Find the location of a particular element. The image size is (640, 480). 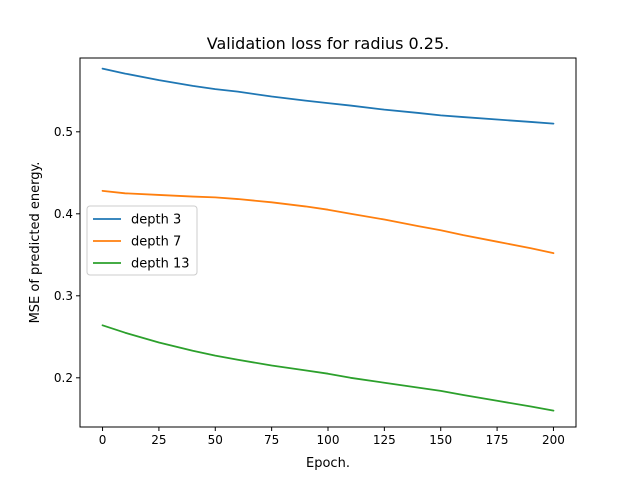

x-tick-label: 200 is located at coordinates (553, 440).